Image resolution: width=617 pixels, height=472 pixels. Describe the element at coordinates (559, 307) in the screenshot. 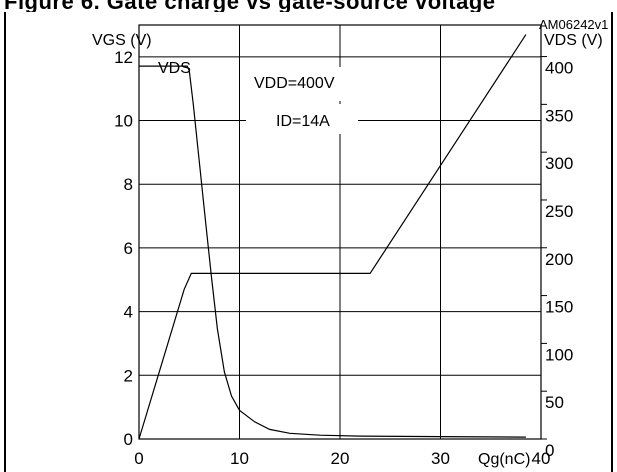

I see `y-right-tick-label: 150` at that location.